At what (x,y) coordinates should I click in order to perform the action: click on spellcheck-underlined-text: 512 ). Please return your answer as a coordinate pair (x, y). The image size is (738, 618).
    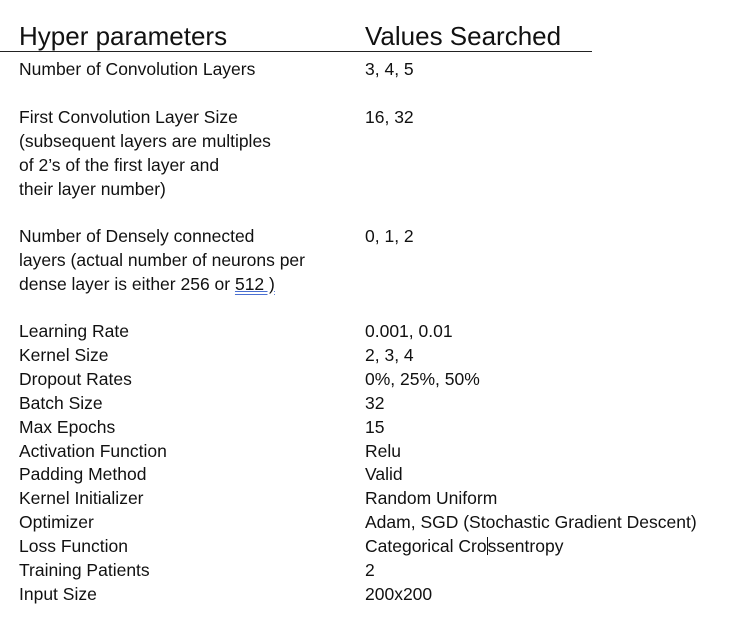
    Looking at the image, I should click on (254, 284).